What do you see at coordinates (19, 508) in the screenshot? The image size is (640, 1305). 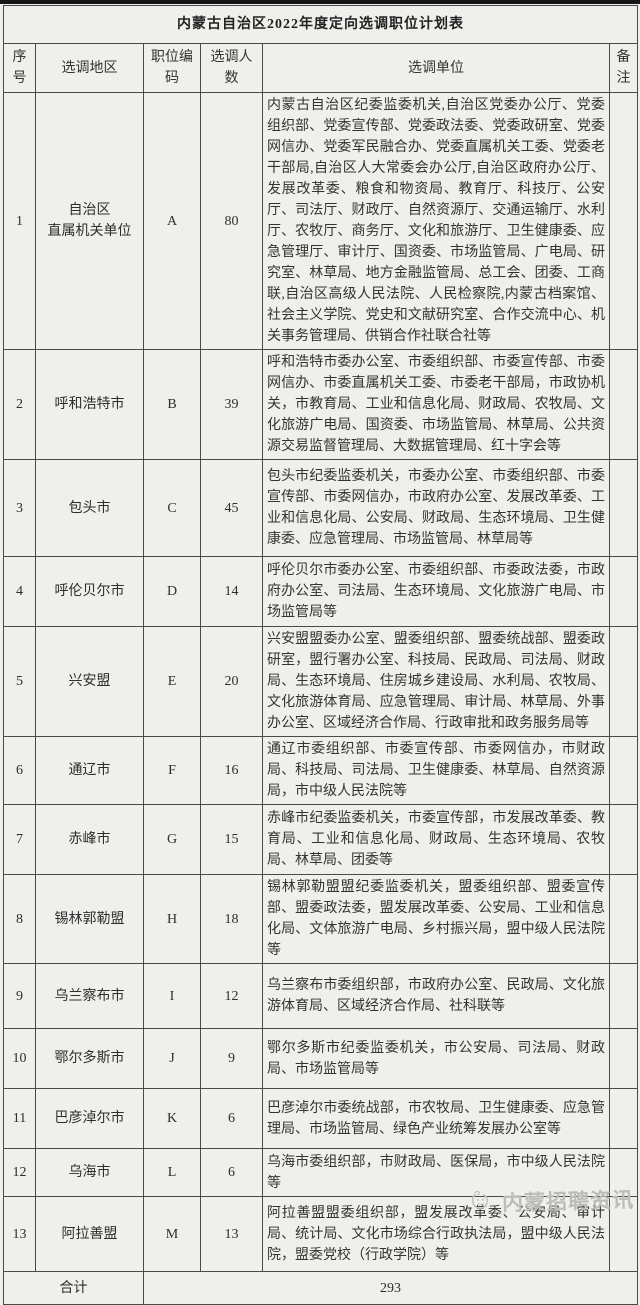 I see `row-index: 3` at bounding box center [19, 508].